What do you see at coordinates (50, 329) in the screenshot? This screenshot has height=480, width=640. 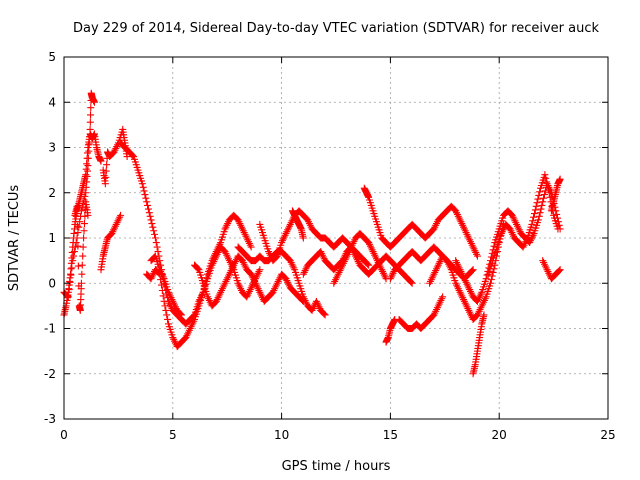 I see `y-tick-label: -1` at bounding box center [50, 329].